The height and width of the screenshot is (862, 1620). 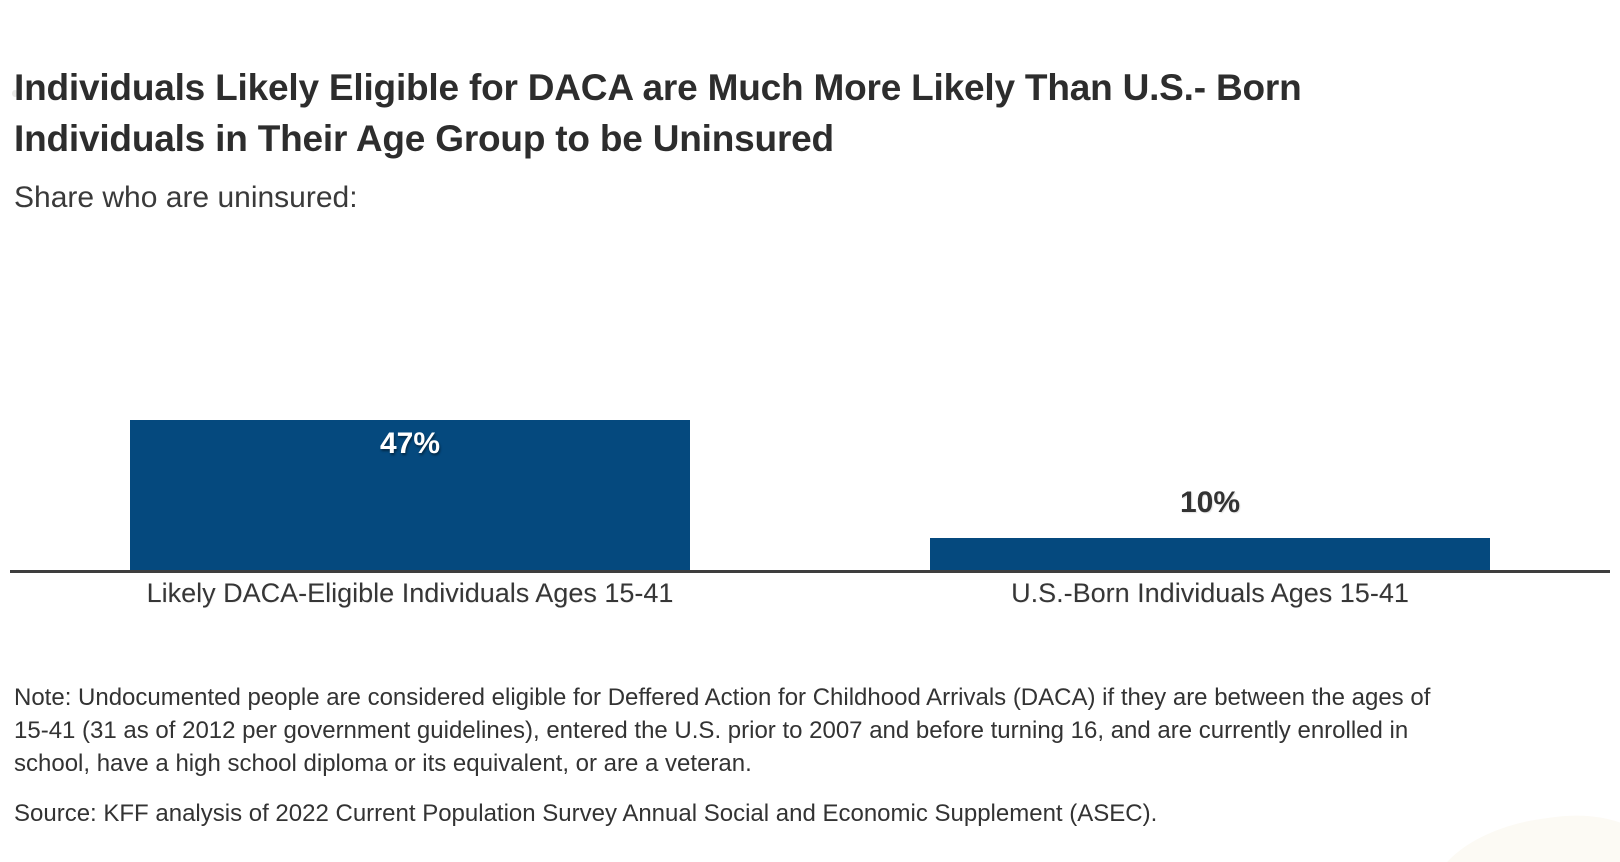 I want to click on x-axis-line, so click(x=810, y=572).